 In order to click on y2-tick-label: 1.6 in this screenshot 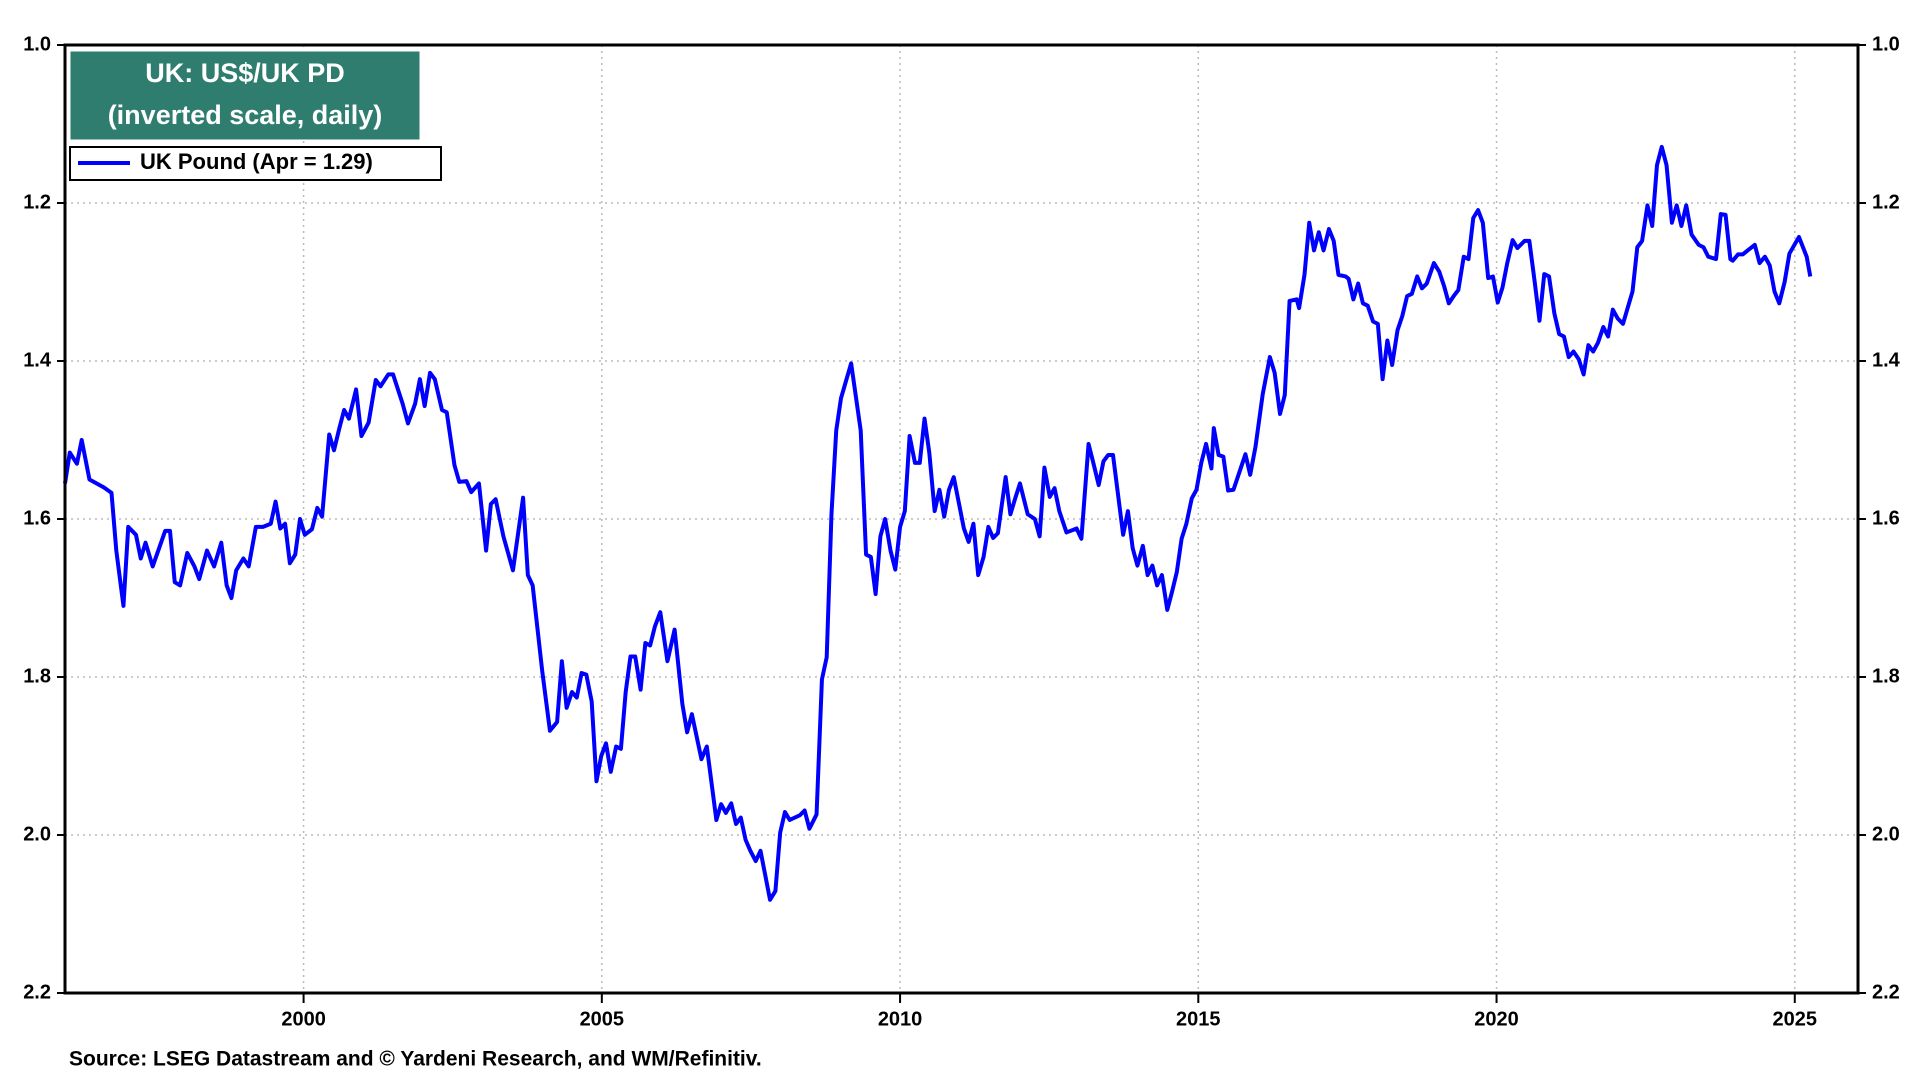, I will do `click(1886, 518)`.